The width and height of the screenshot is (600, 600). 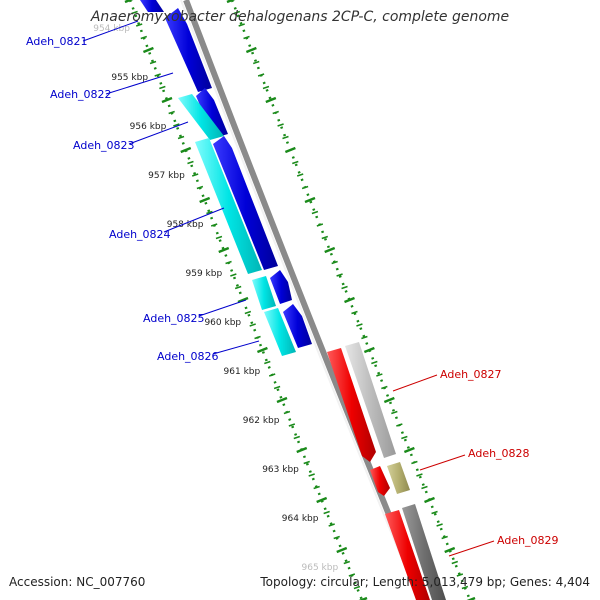 What do you see at coordinates (300, 519) in the screenshot?
I see `kbp-tick-label: 964 kbp` at bounding box center [300, 519].